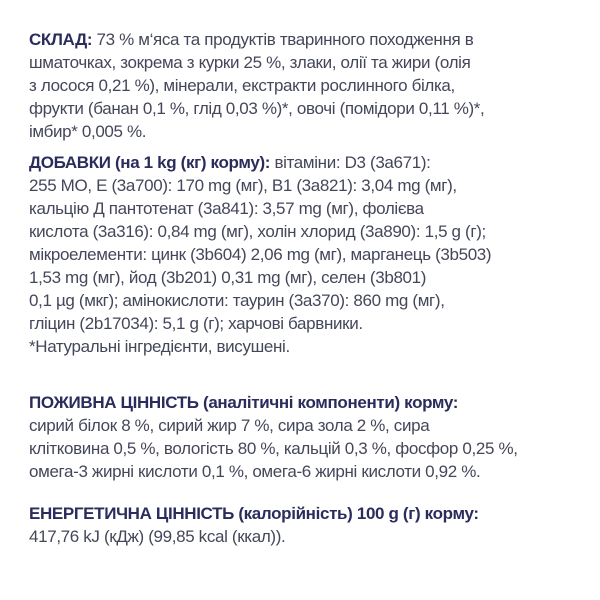 The width and height of the screenshot is (600, 600). Describe the element at coordinates (150, 162) in the screenshot. I see `additives-heading: ДОБАВКИ (на 1 kg (кг) корму):` at that location.